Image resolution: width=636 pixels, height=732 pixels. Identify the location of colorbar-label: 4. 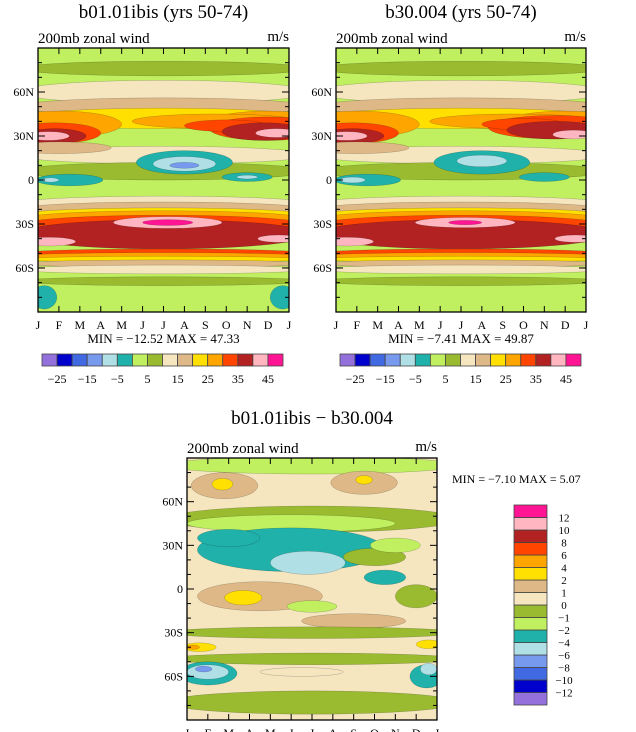
(564, 569).